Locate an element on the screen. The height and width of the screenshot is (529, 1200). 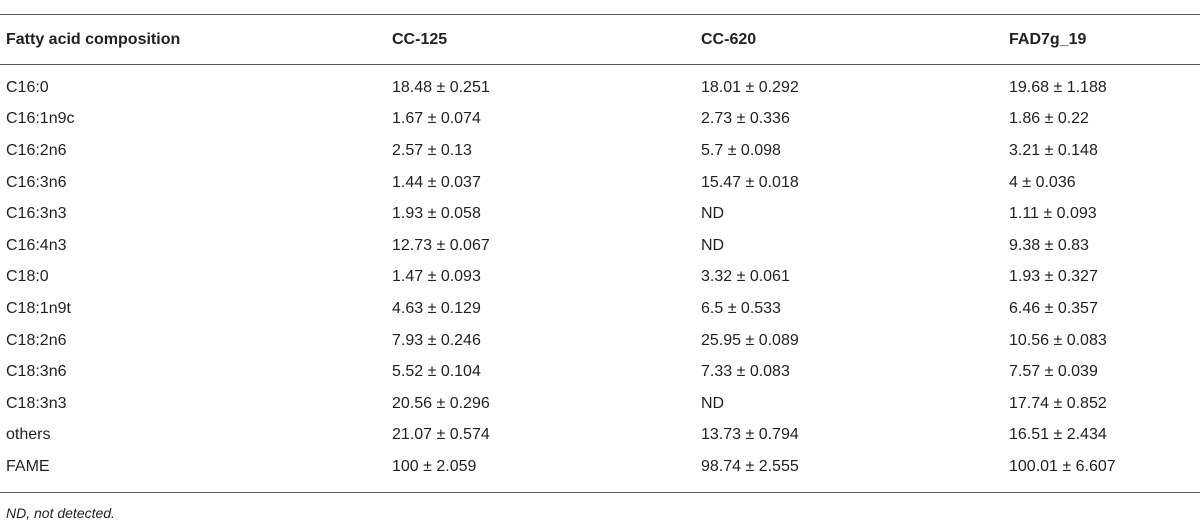
fatty-acid-label-cell: C16:3n6 is located at coordinates (36, 182).